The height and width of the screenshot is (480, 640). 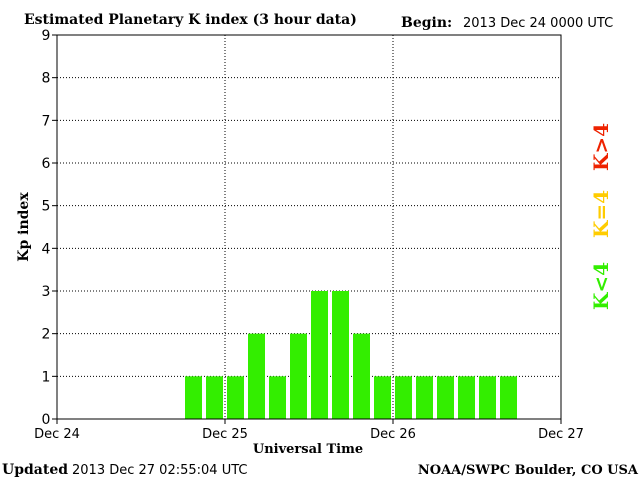 What do you see at coordinates (601, 286) in the screenshot?
I see `legend-item: K<4` at bounding box center [601, 286].